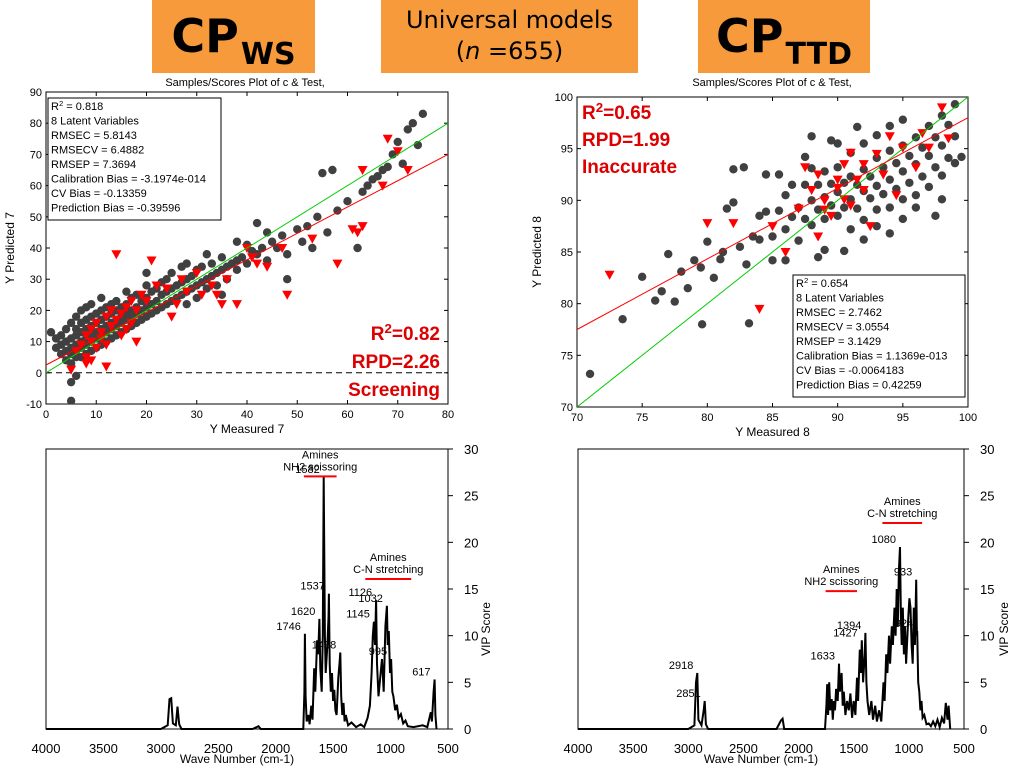 The width and height of the screenshot is (1024, 768). Describe the element at coordinates (390, 748) in the screenshot. I see `x-tick-label: 1000` at that location.